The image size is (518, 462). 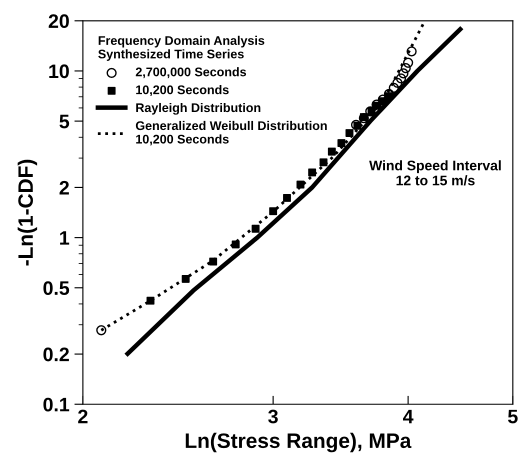 I want to click on y-tick-label: 20, so click(x=58, y=21).